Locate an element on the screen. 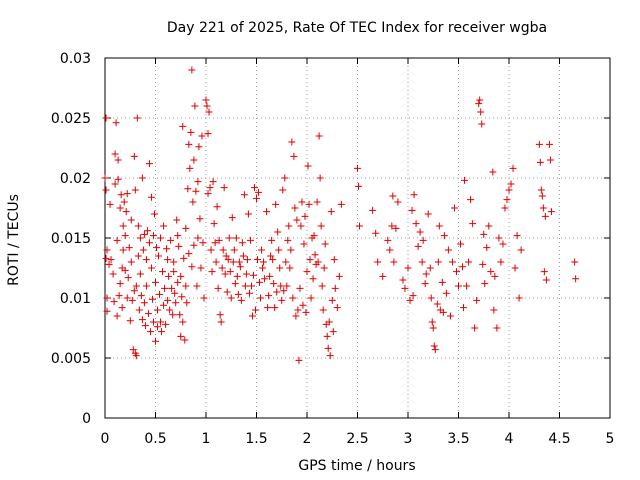  x-tick-label: 2.5 is located at coordinates (357, 439).